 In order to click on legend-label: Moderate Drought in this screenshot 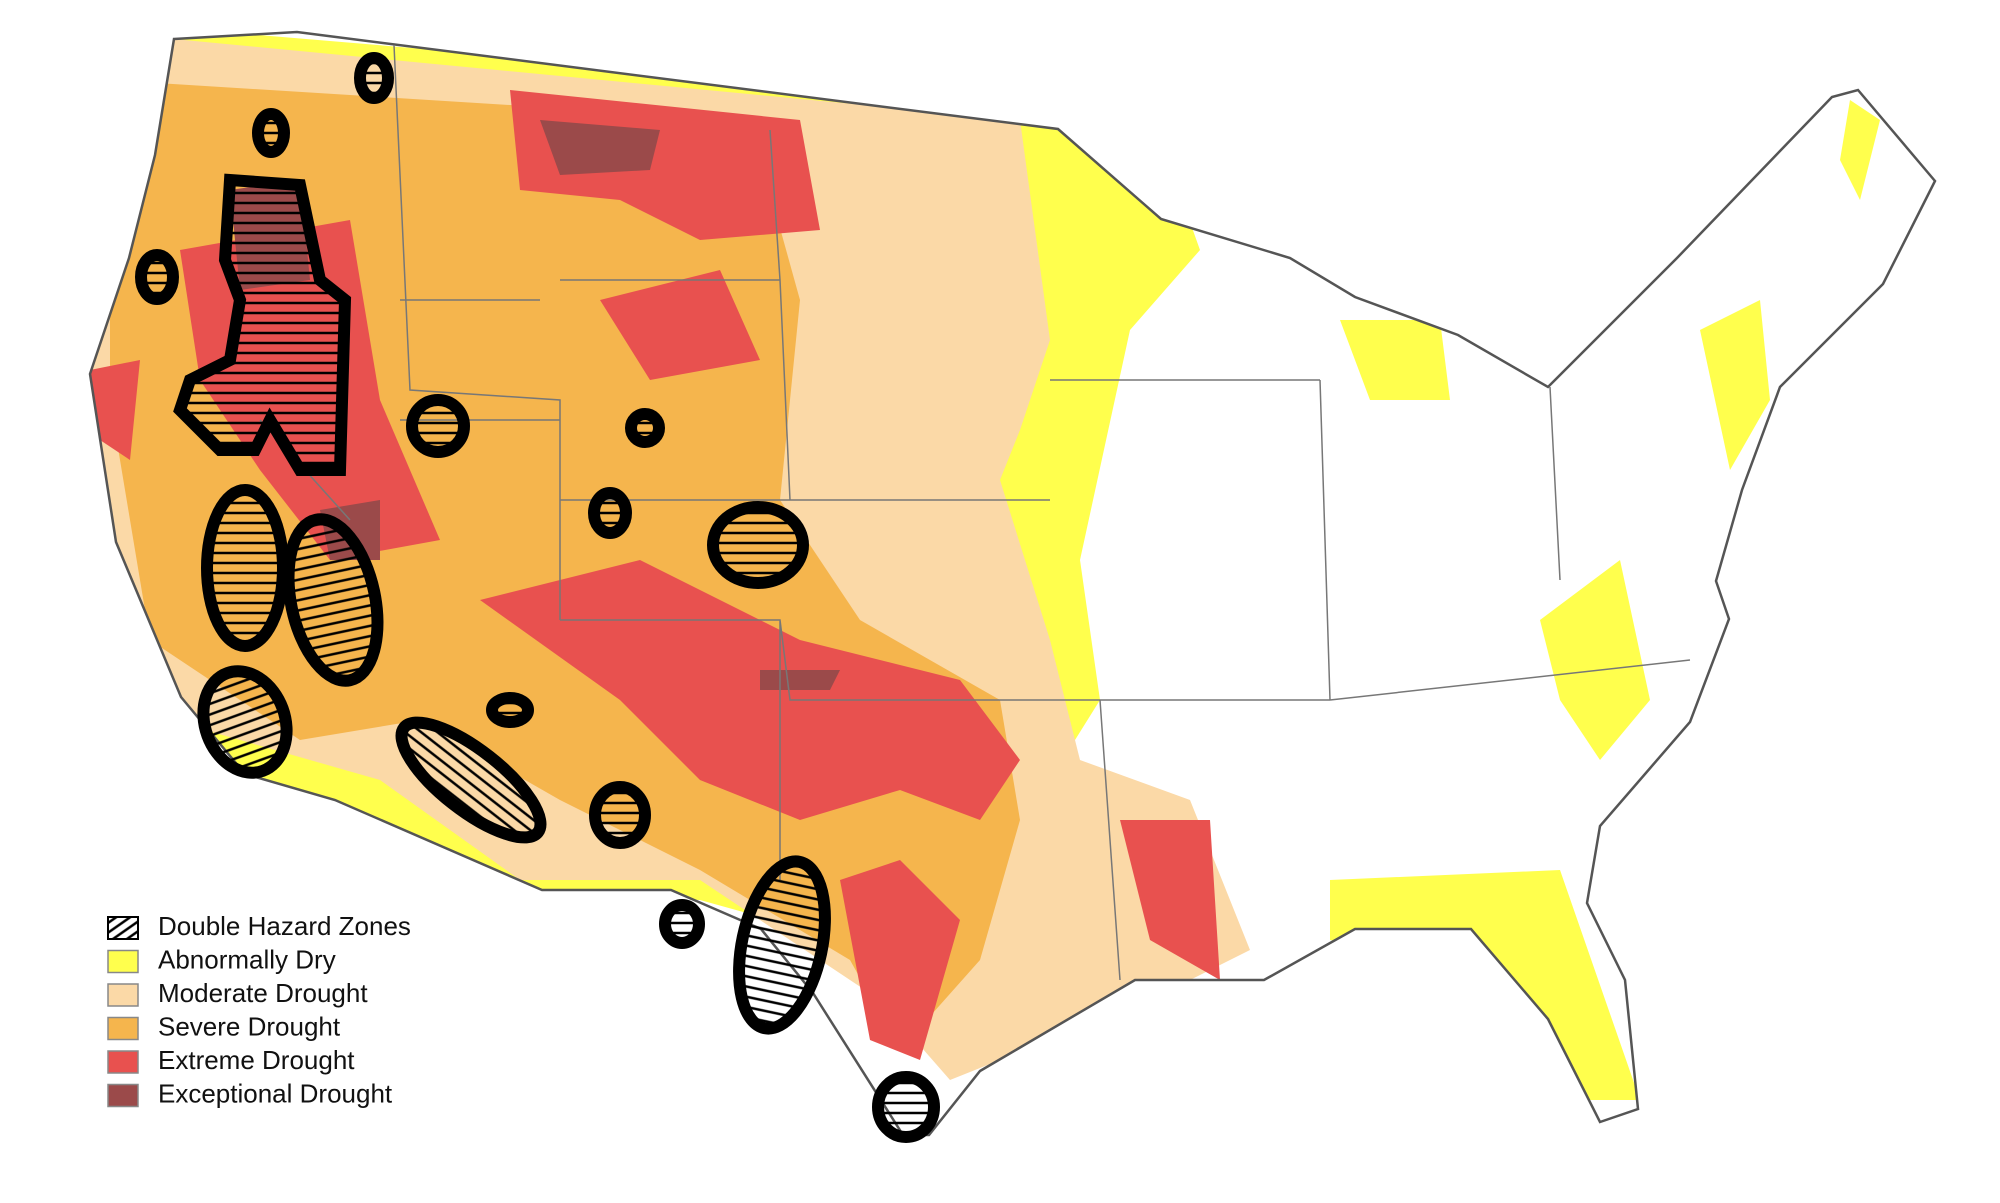, I will do `click(263, 993)`.